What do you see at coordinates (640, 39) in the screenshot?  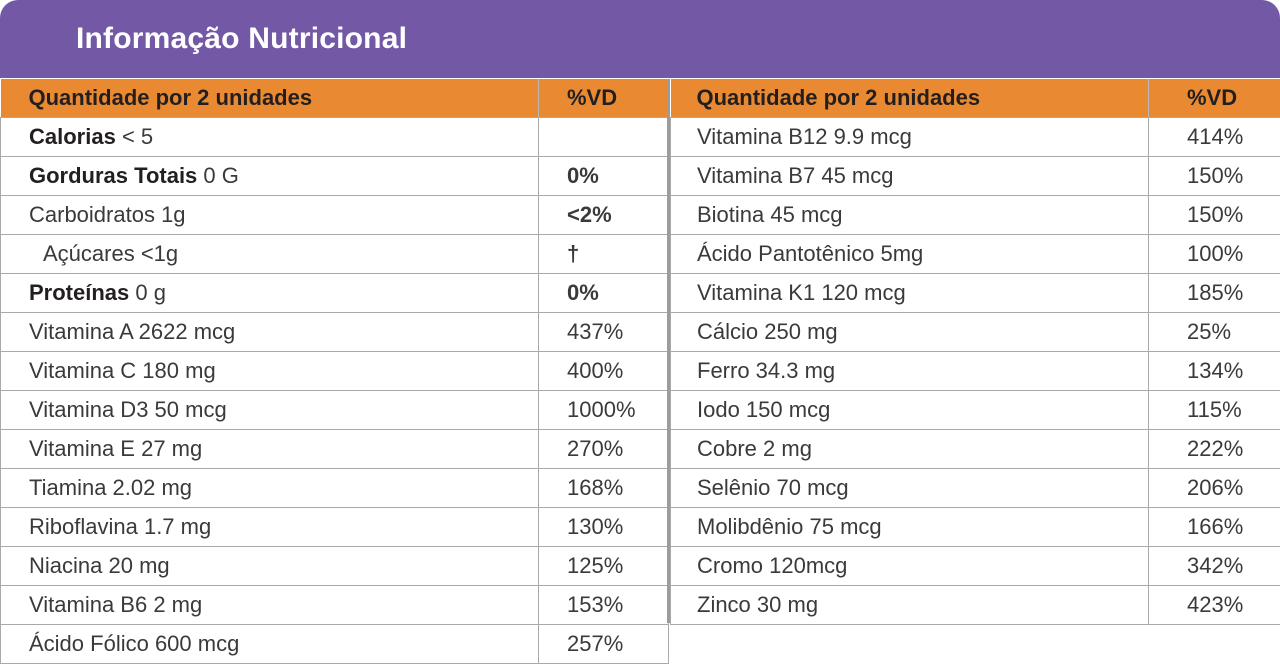 I see `nutrition-header: Informação Nutricional` at bounding box center [640, 39].